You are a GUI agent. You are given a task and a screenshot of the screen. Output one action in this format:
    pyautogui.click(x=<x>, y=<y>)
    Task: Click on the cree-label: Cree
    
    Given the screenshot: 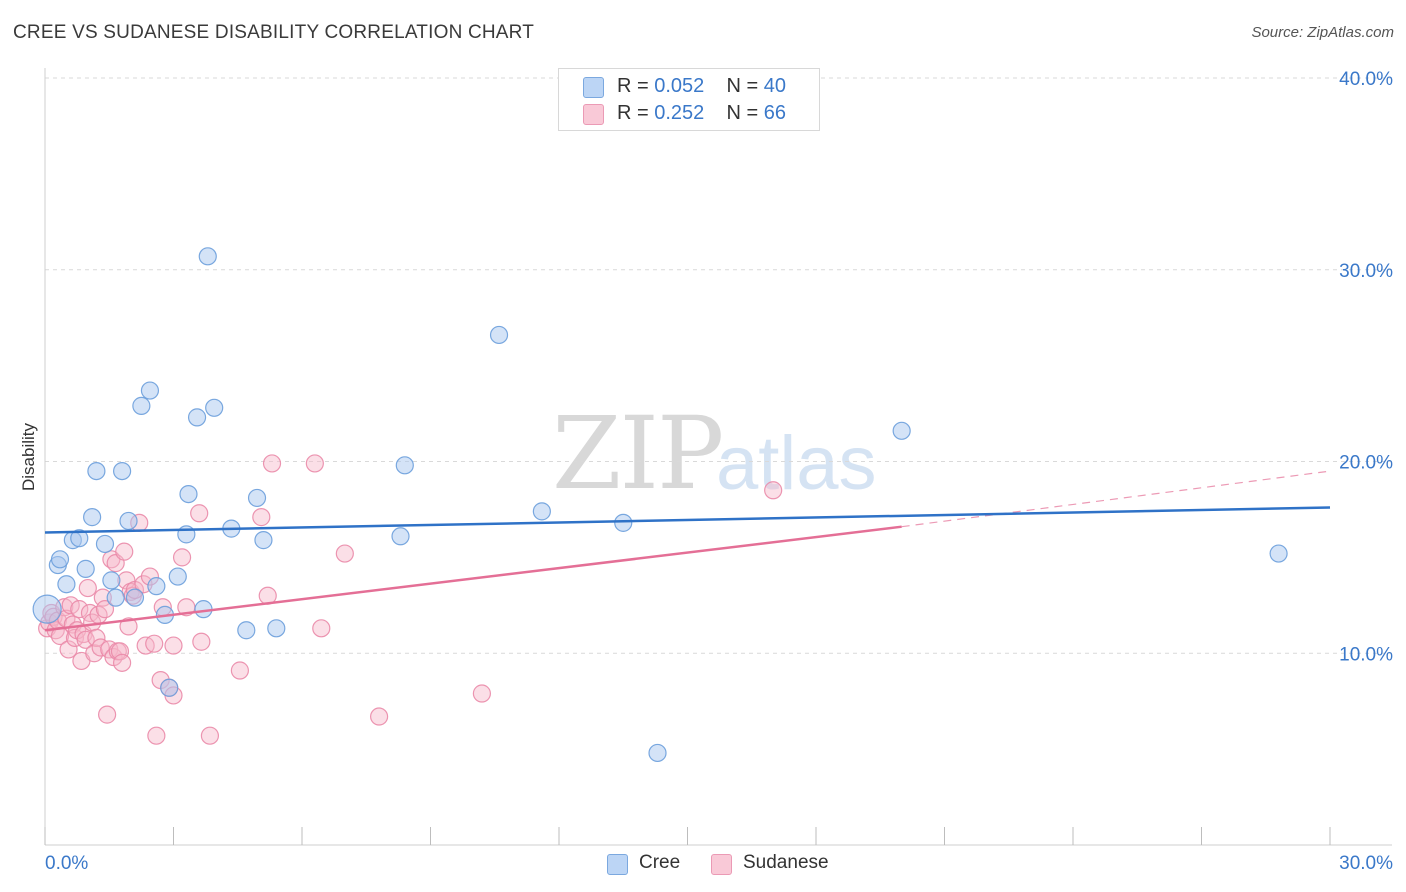 What is the action you would take?
    pyautogui.click(x=660, y=862)
    